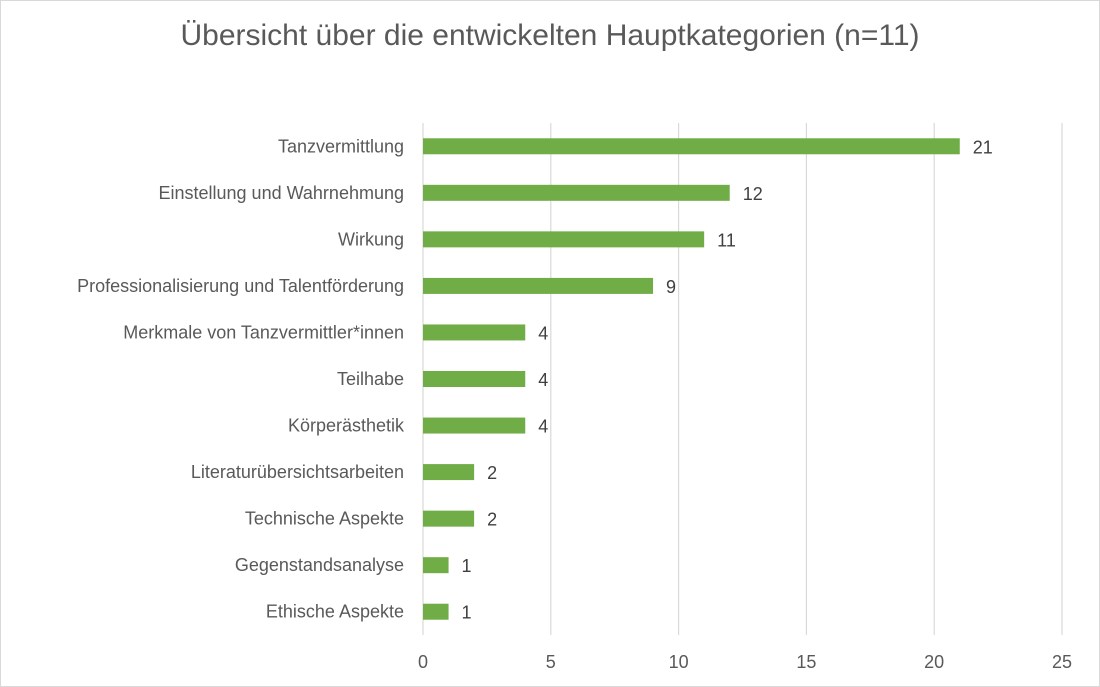 This screenshot has width=1100, height=687. What do you see at coordinates (806, 662) in the screenshot?
I see `x-tick-label: 15` at bounding box center [806, 662].